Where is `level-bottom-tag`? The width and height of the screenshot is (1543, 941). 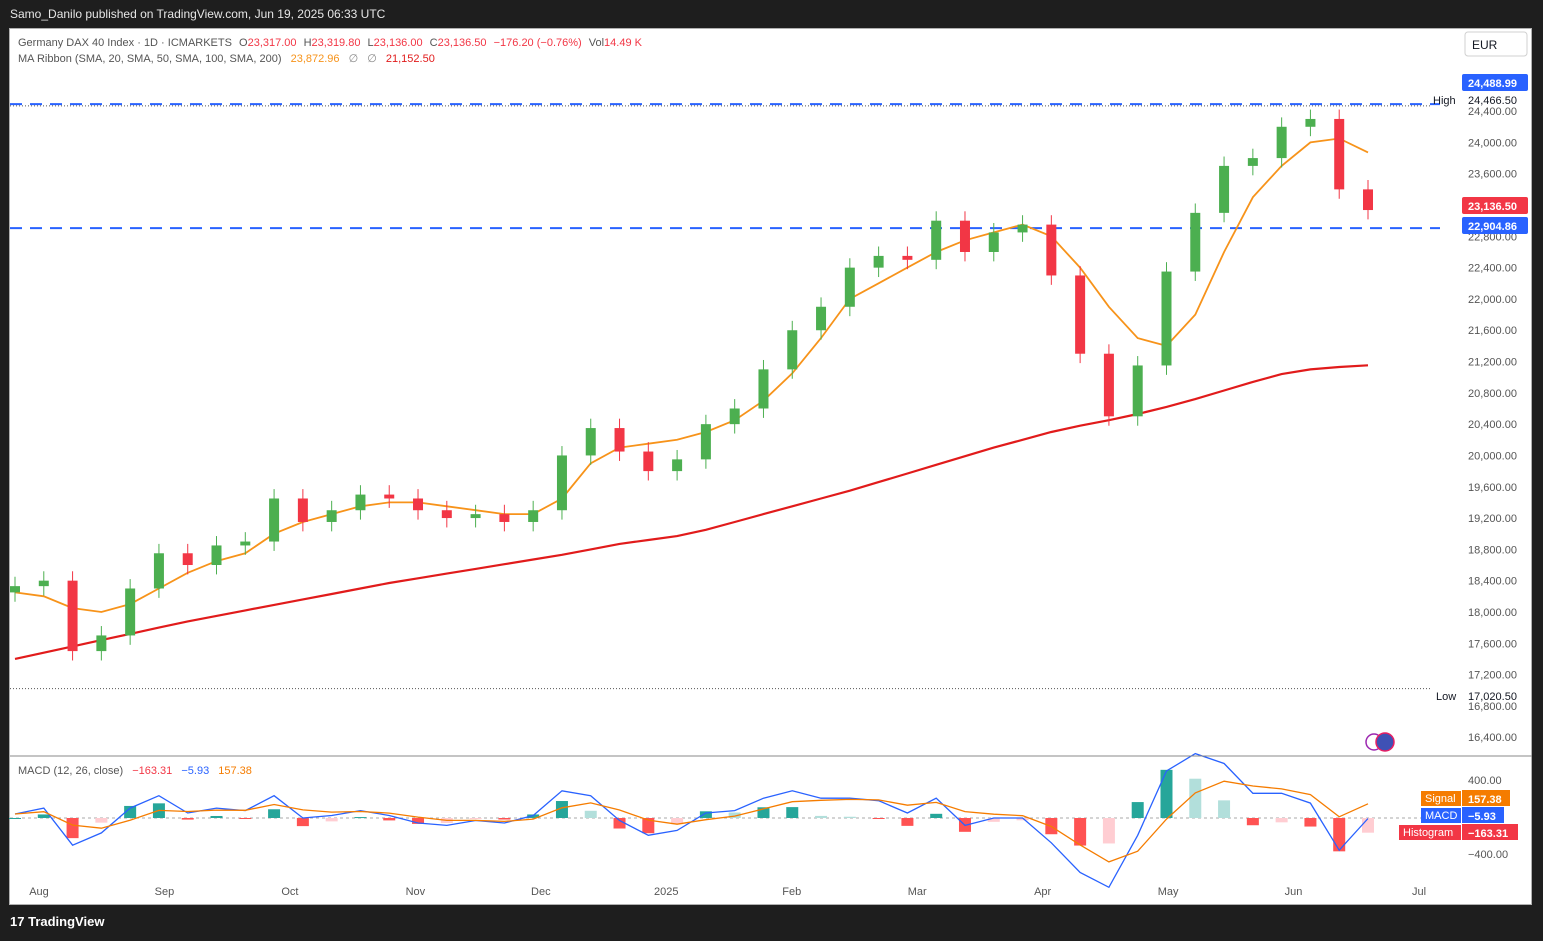
level-bottom-tag is located at coordinates (1495, 225).